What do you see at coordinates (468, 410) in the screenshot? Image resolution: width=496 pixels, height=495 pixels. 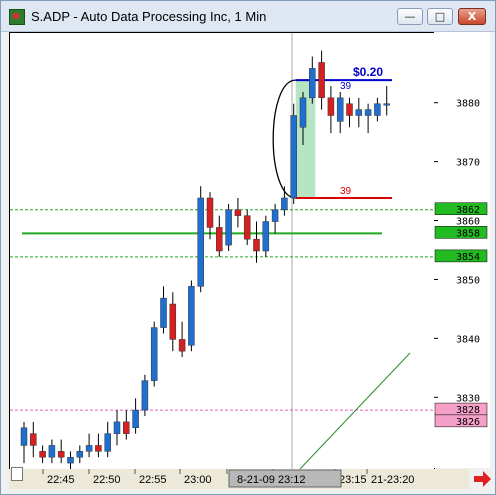 I see `price-box-label: 3828` at bounding box center [468, 410].